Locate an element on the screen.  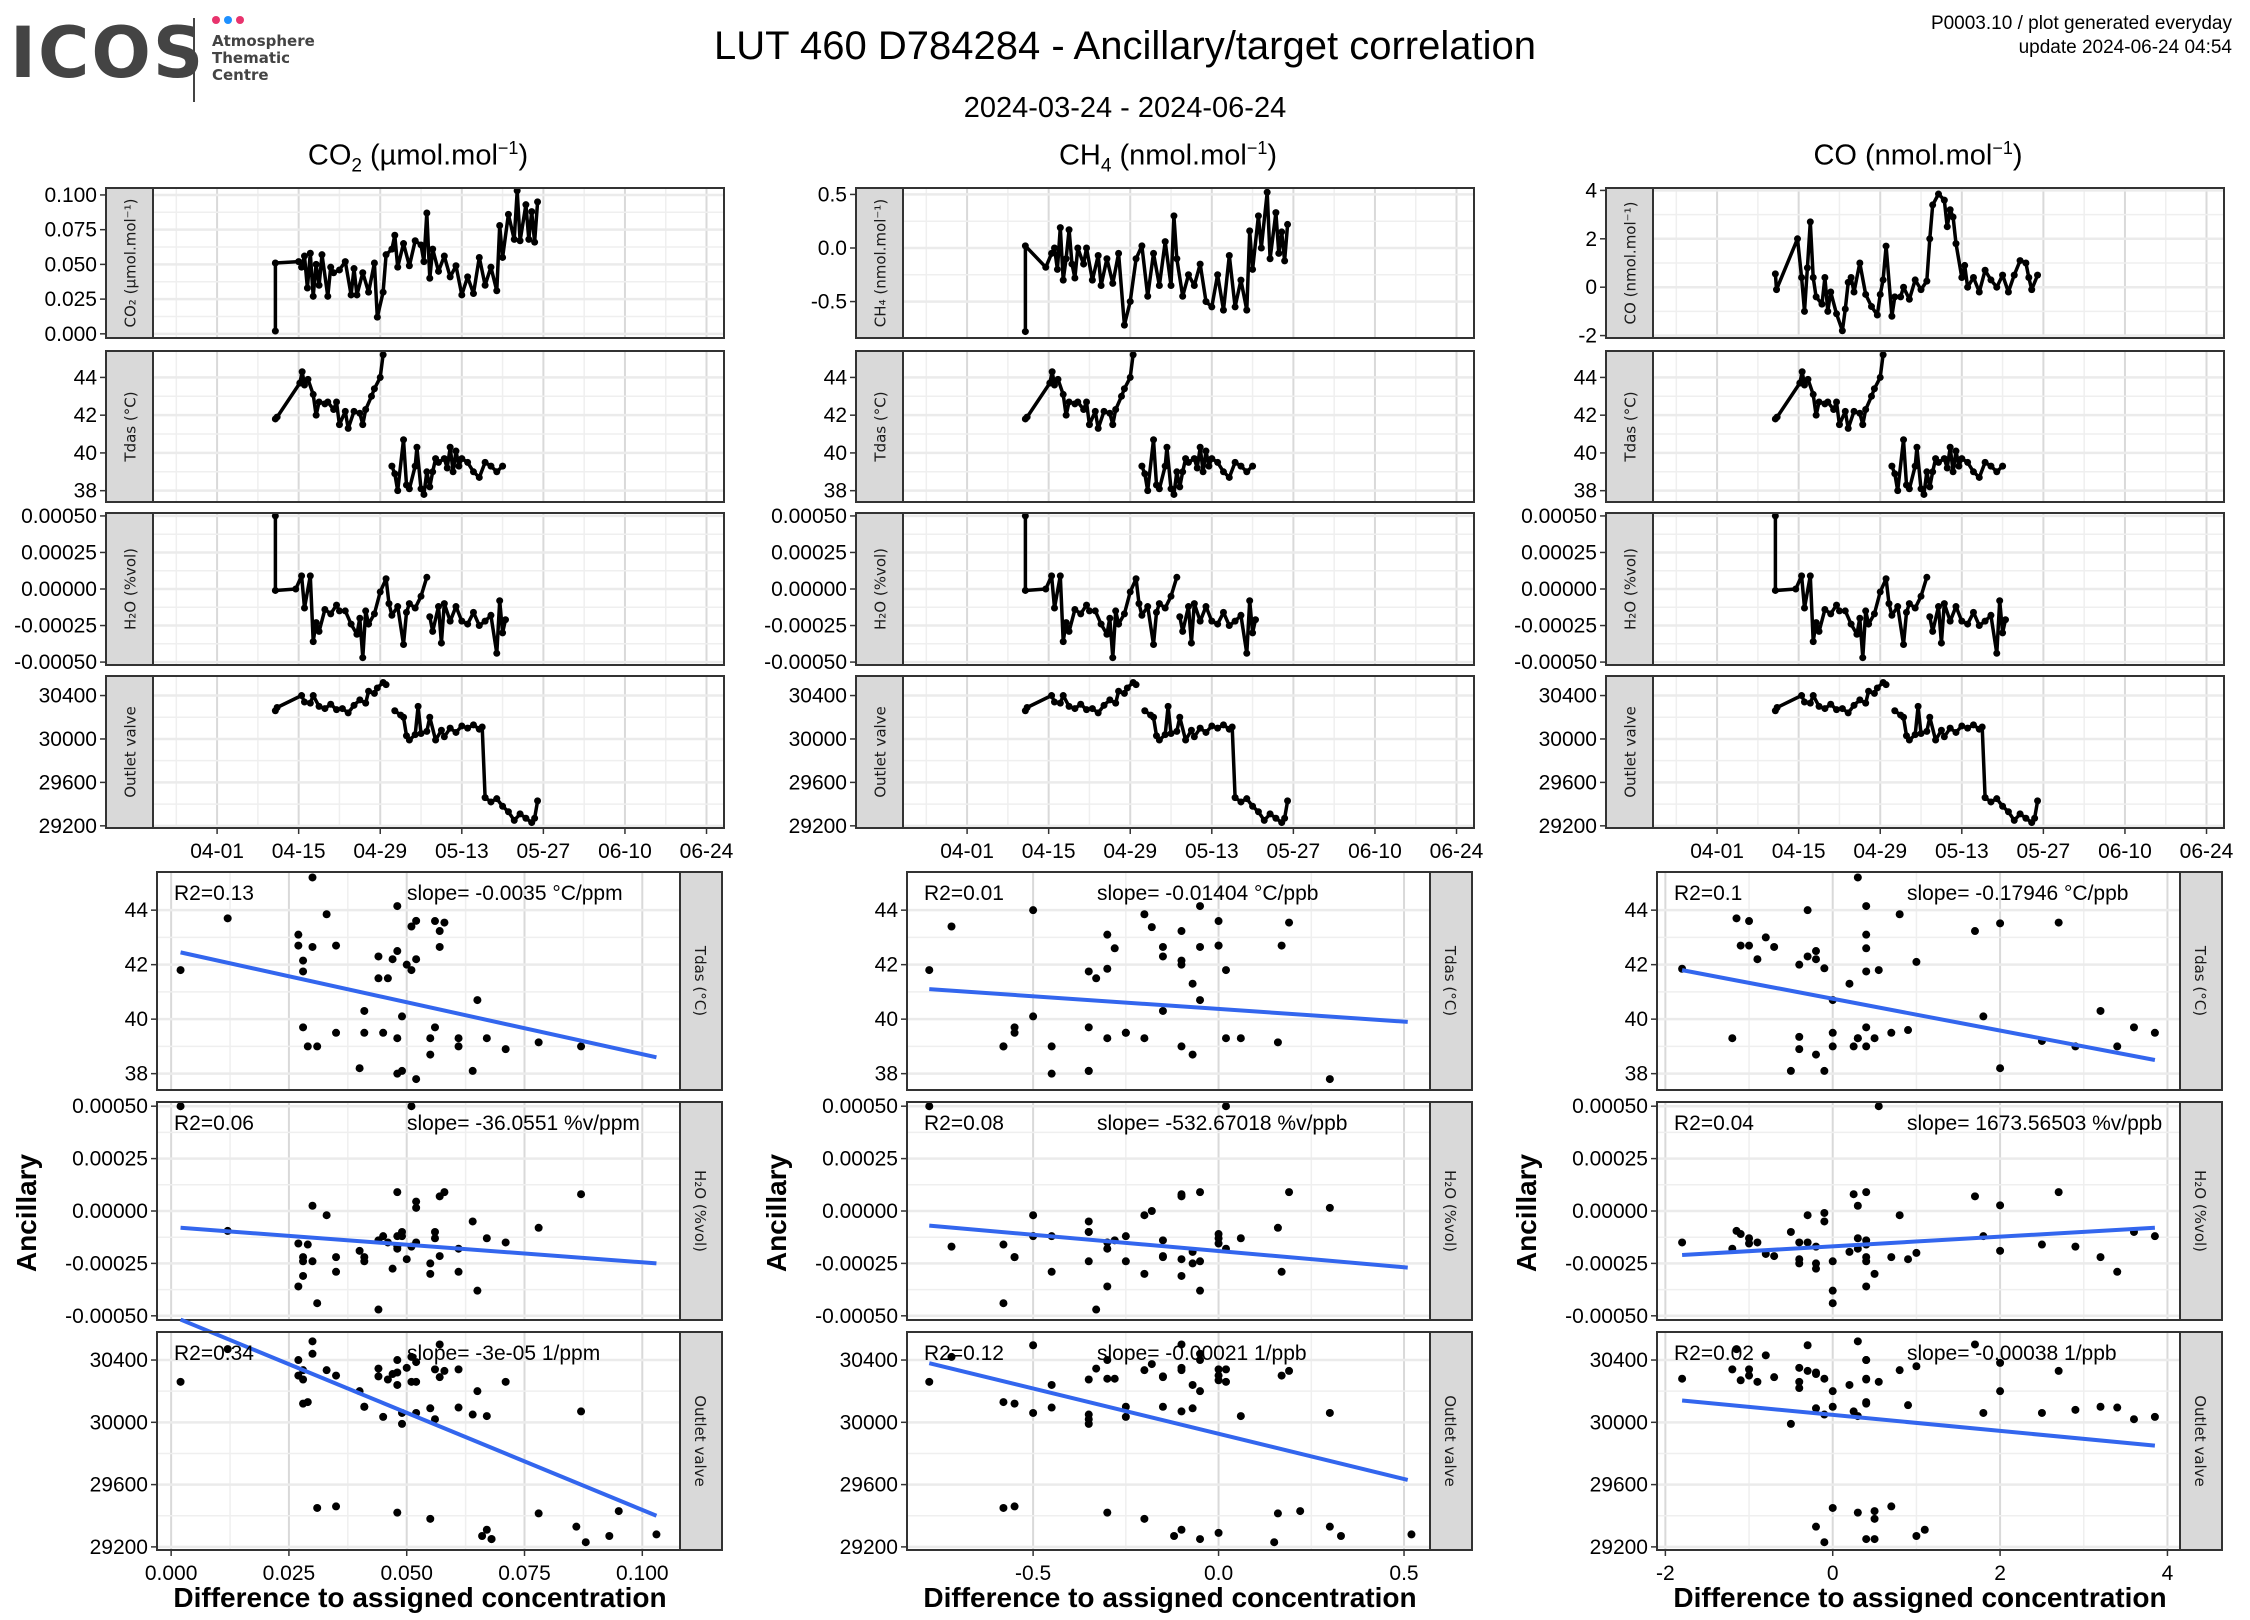
y-tick-label: 30000 is located at coordinates (68, 739).